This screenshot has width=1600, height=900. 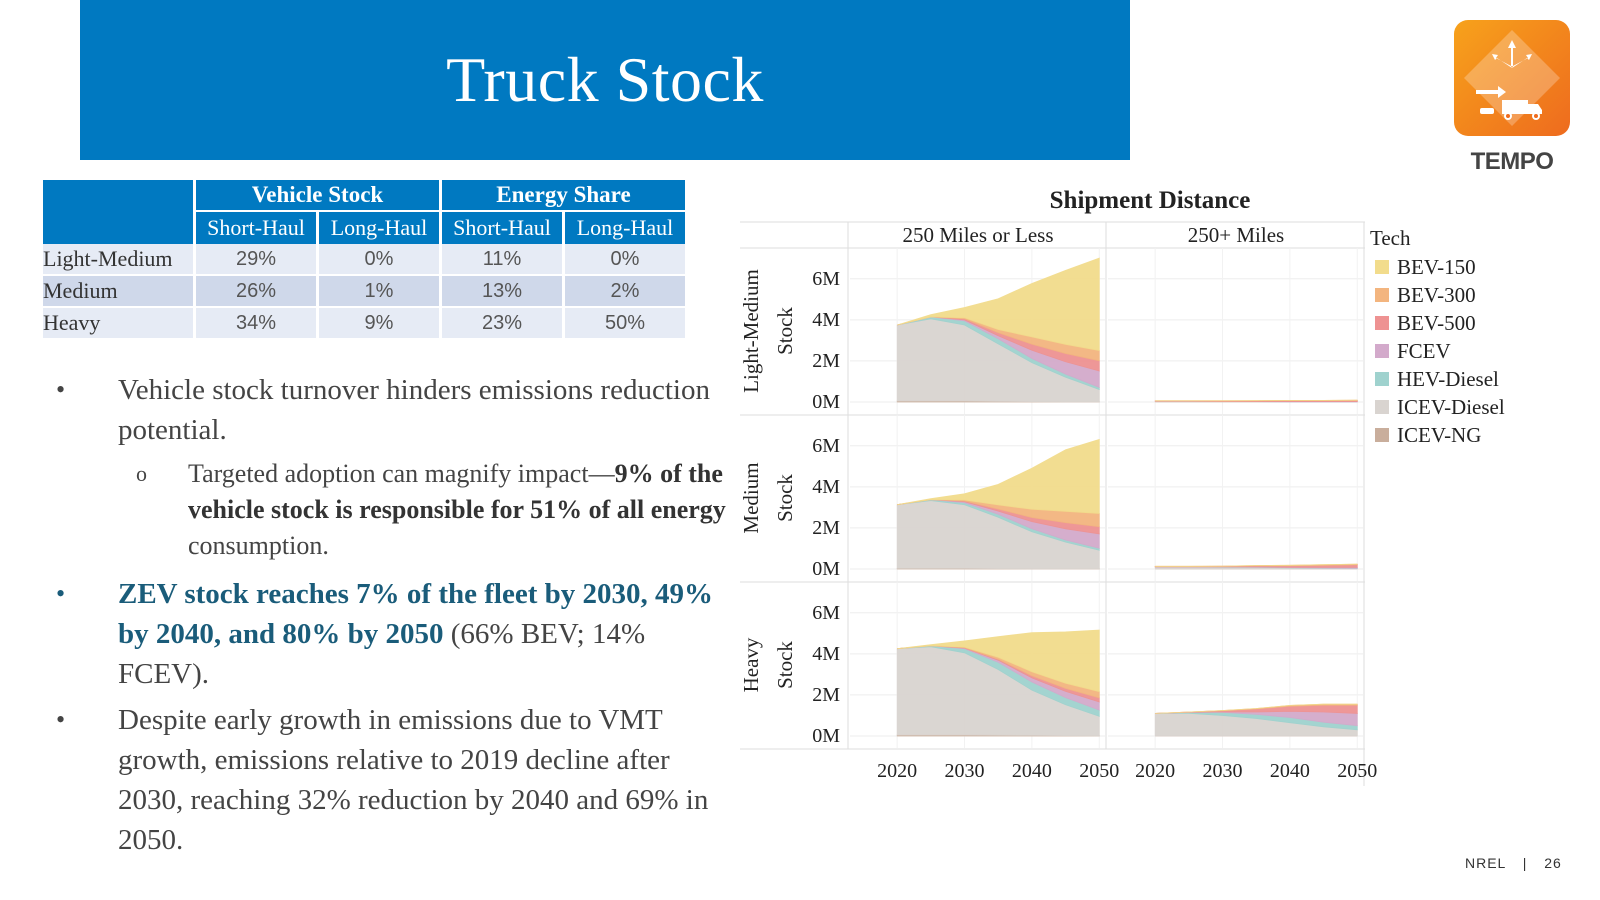 What do you see at coordinates (1436, 323) in the screenshot?
I see `legend-label: BEV-500` at bounding box center [1436, 323].